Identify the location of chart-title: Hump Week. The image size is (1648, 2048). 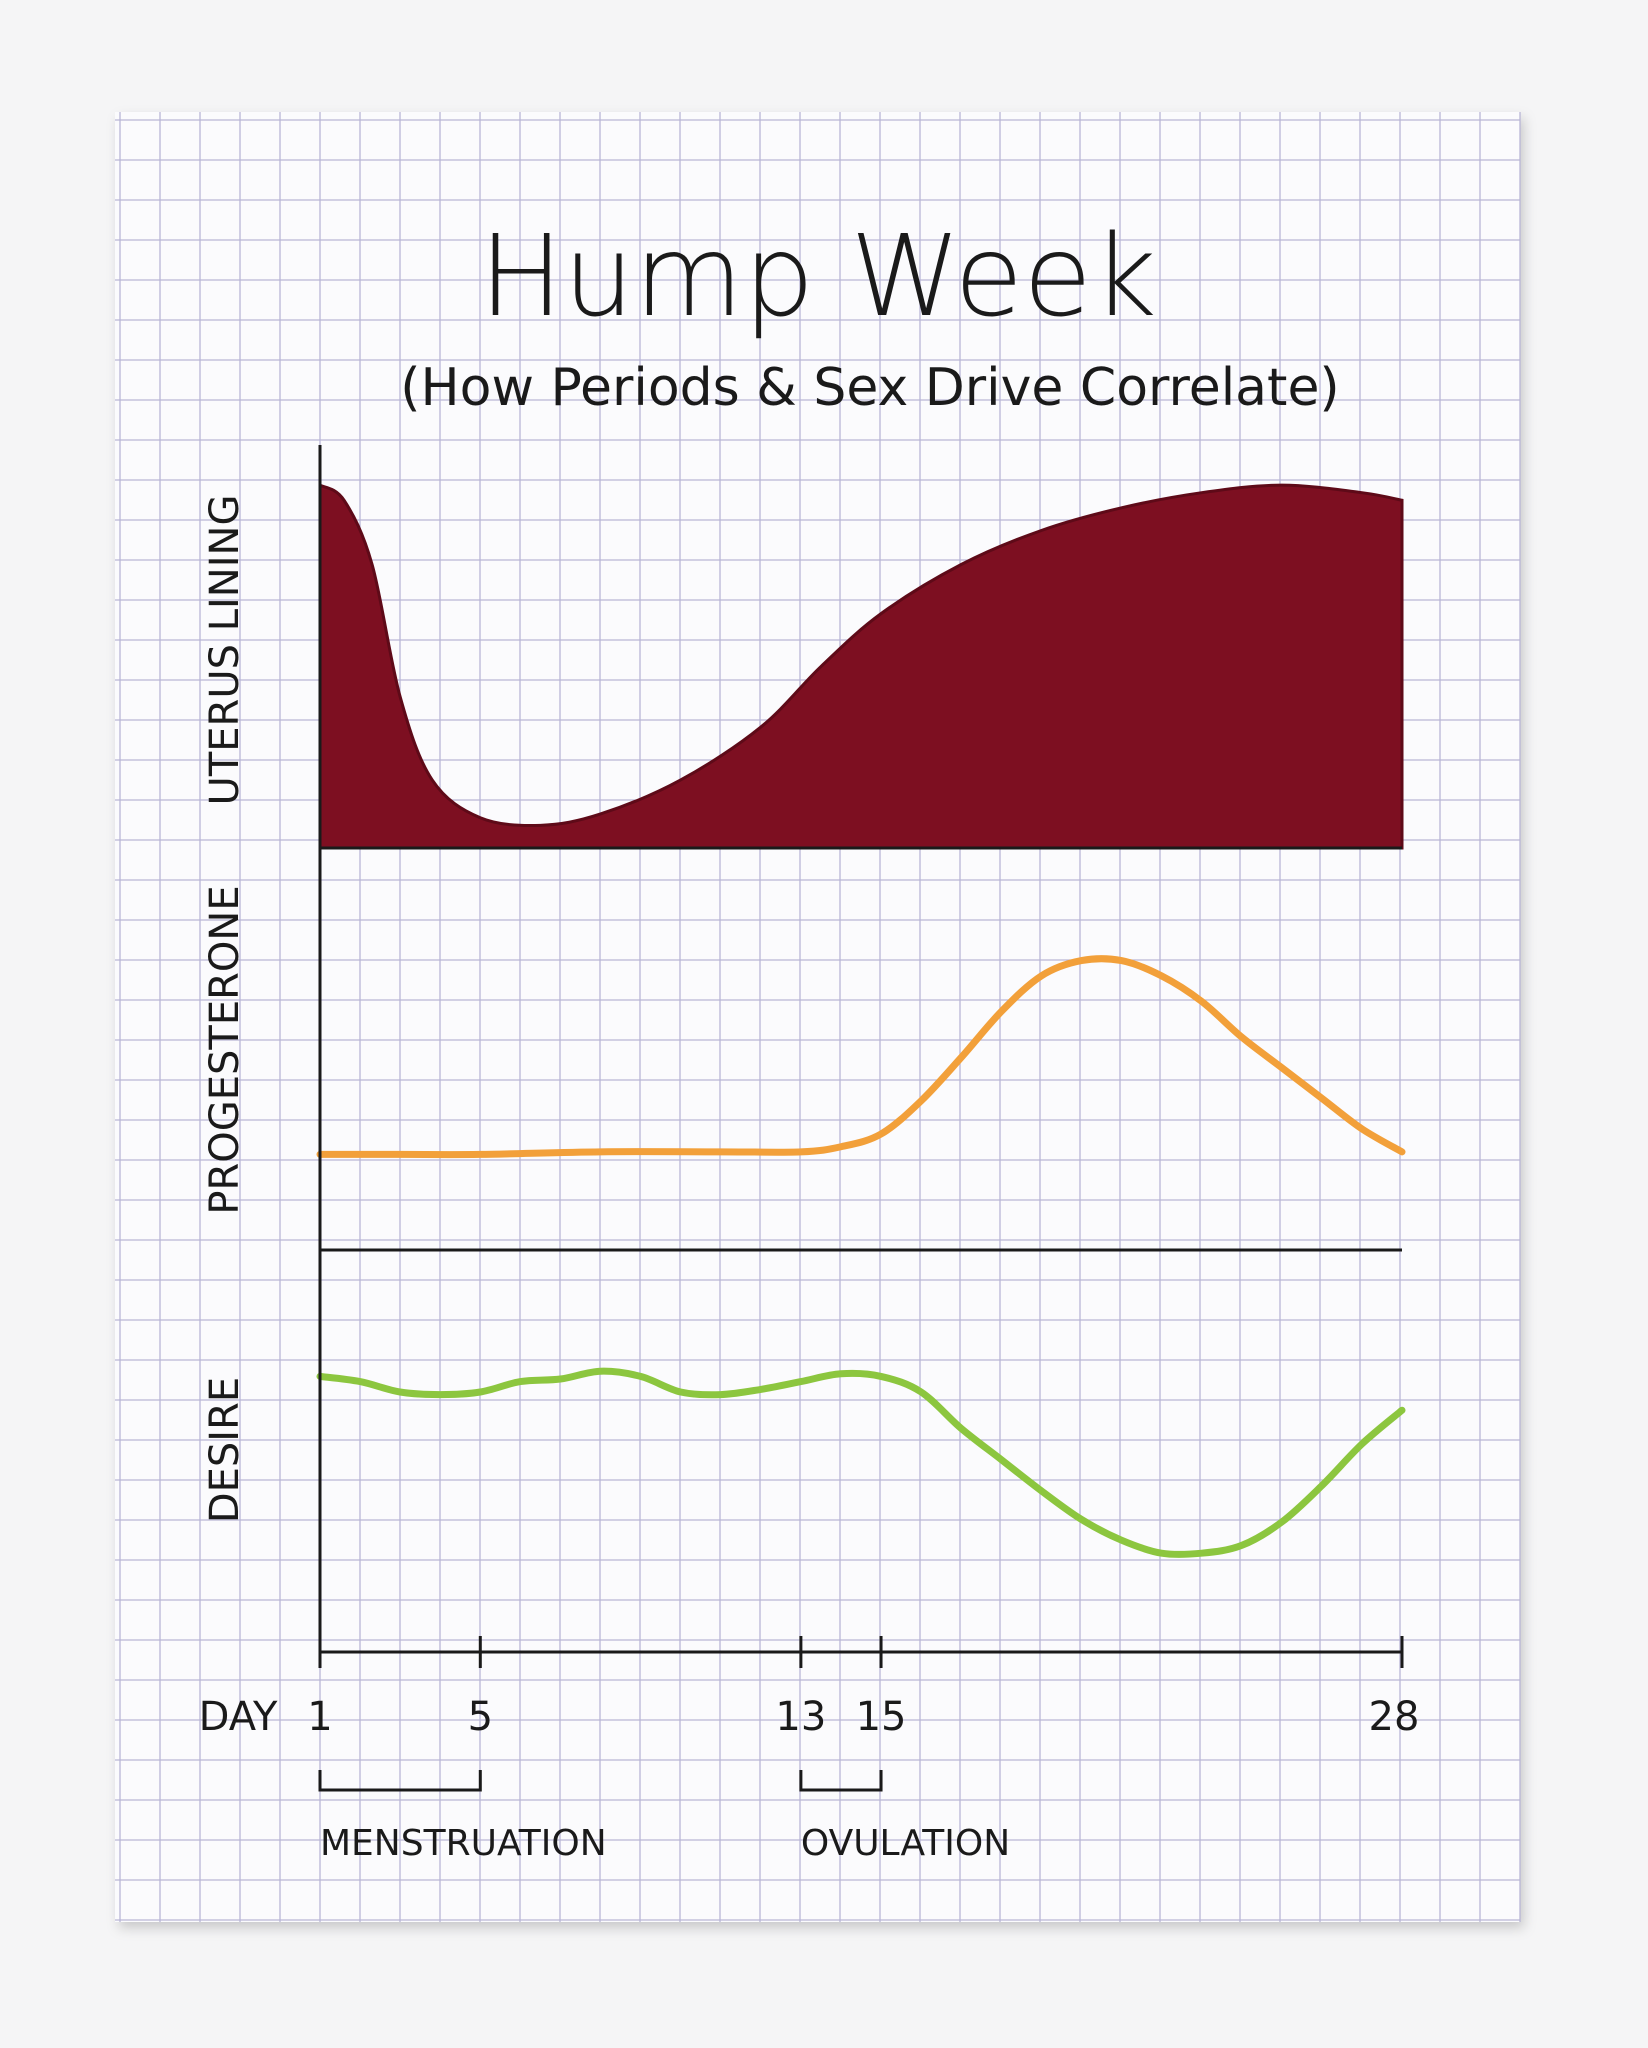
(818, 277).